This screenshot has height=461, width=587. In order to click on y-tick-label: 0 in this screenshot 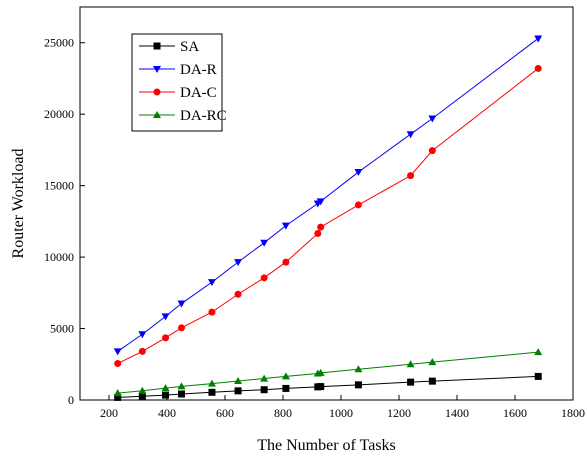, I will do `click(71, 400)`.